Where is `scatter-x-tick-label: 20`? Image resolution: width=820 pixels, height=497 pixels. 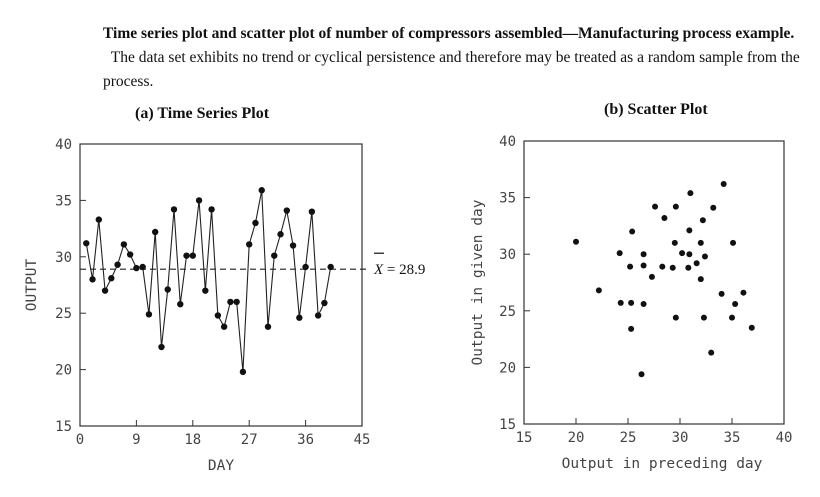 scatter-x-tick-label: 20 is located at coordinates (576, 438).